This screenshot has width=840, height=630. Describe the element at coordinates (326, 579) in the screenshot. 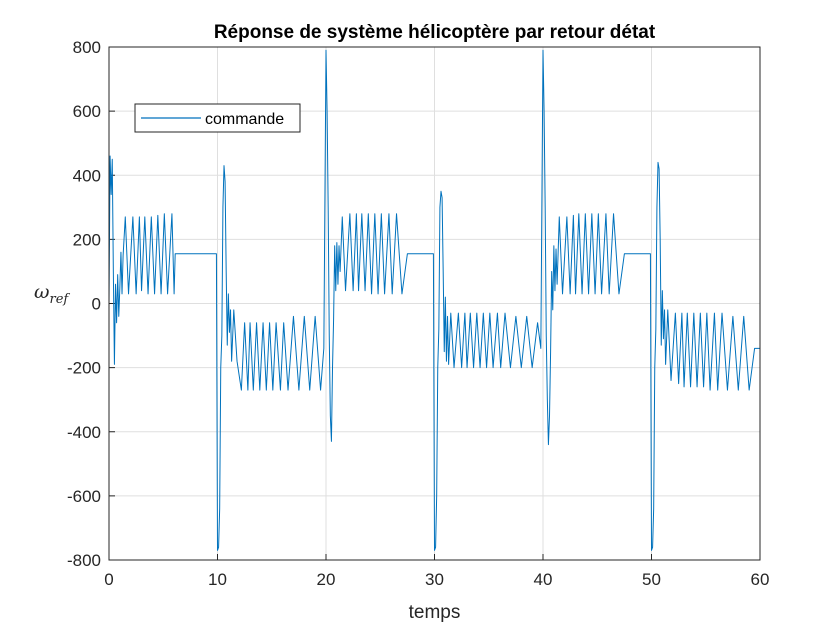

I see `x-tick-label: 20` at that location.